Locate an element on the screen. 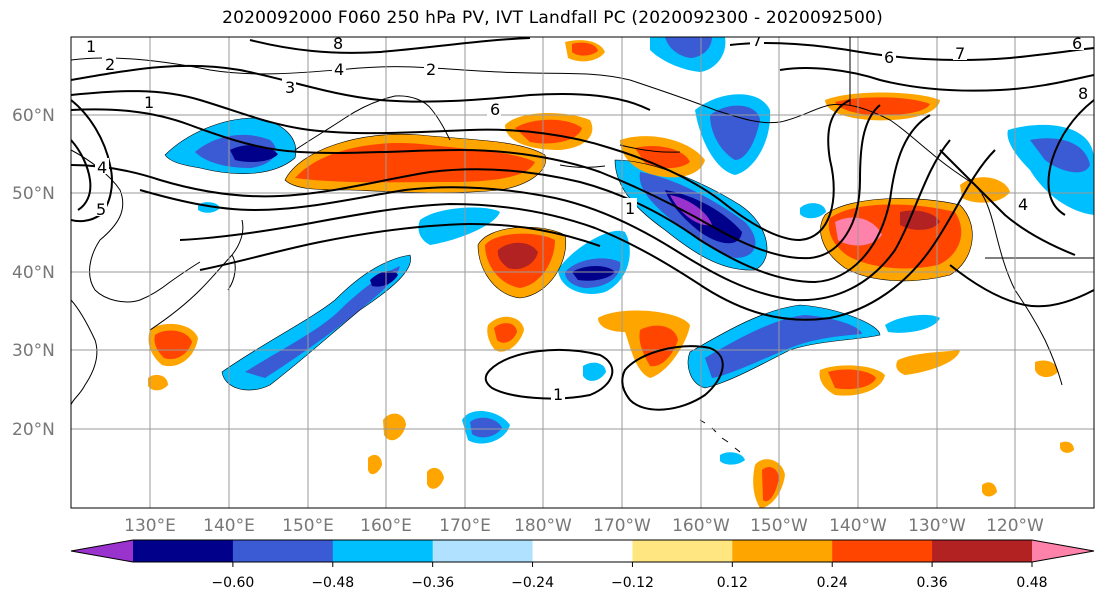 The width and height of the screenshot is (1105, 601). contour-label: 5 is located at coordinates (101, 209).